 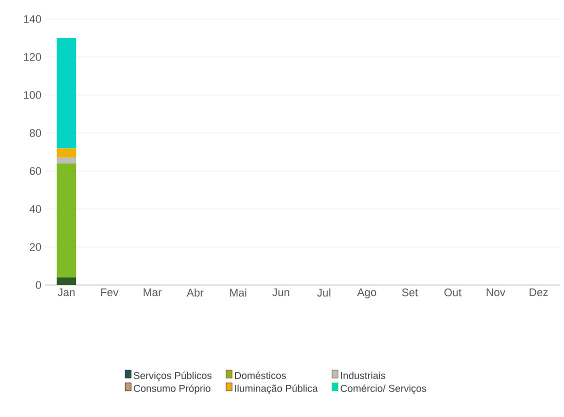 I want to click on x-tick-label: Mai, so click(x=238, y=292).